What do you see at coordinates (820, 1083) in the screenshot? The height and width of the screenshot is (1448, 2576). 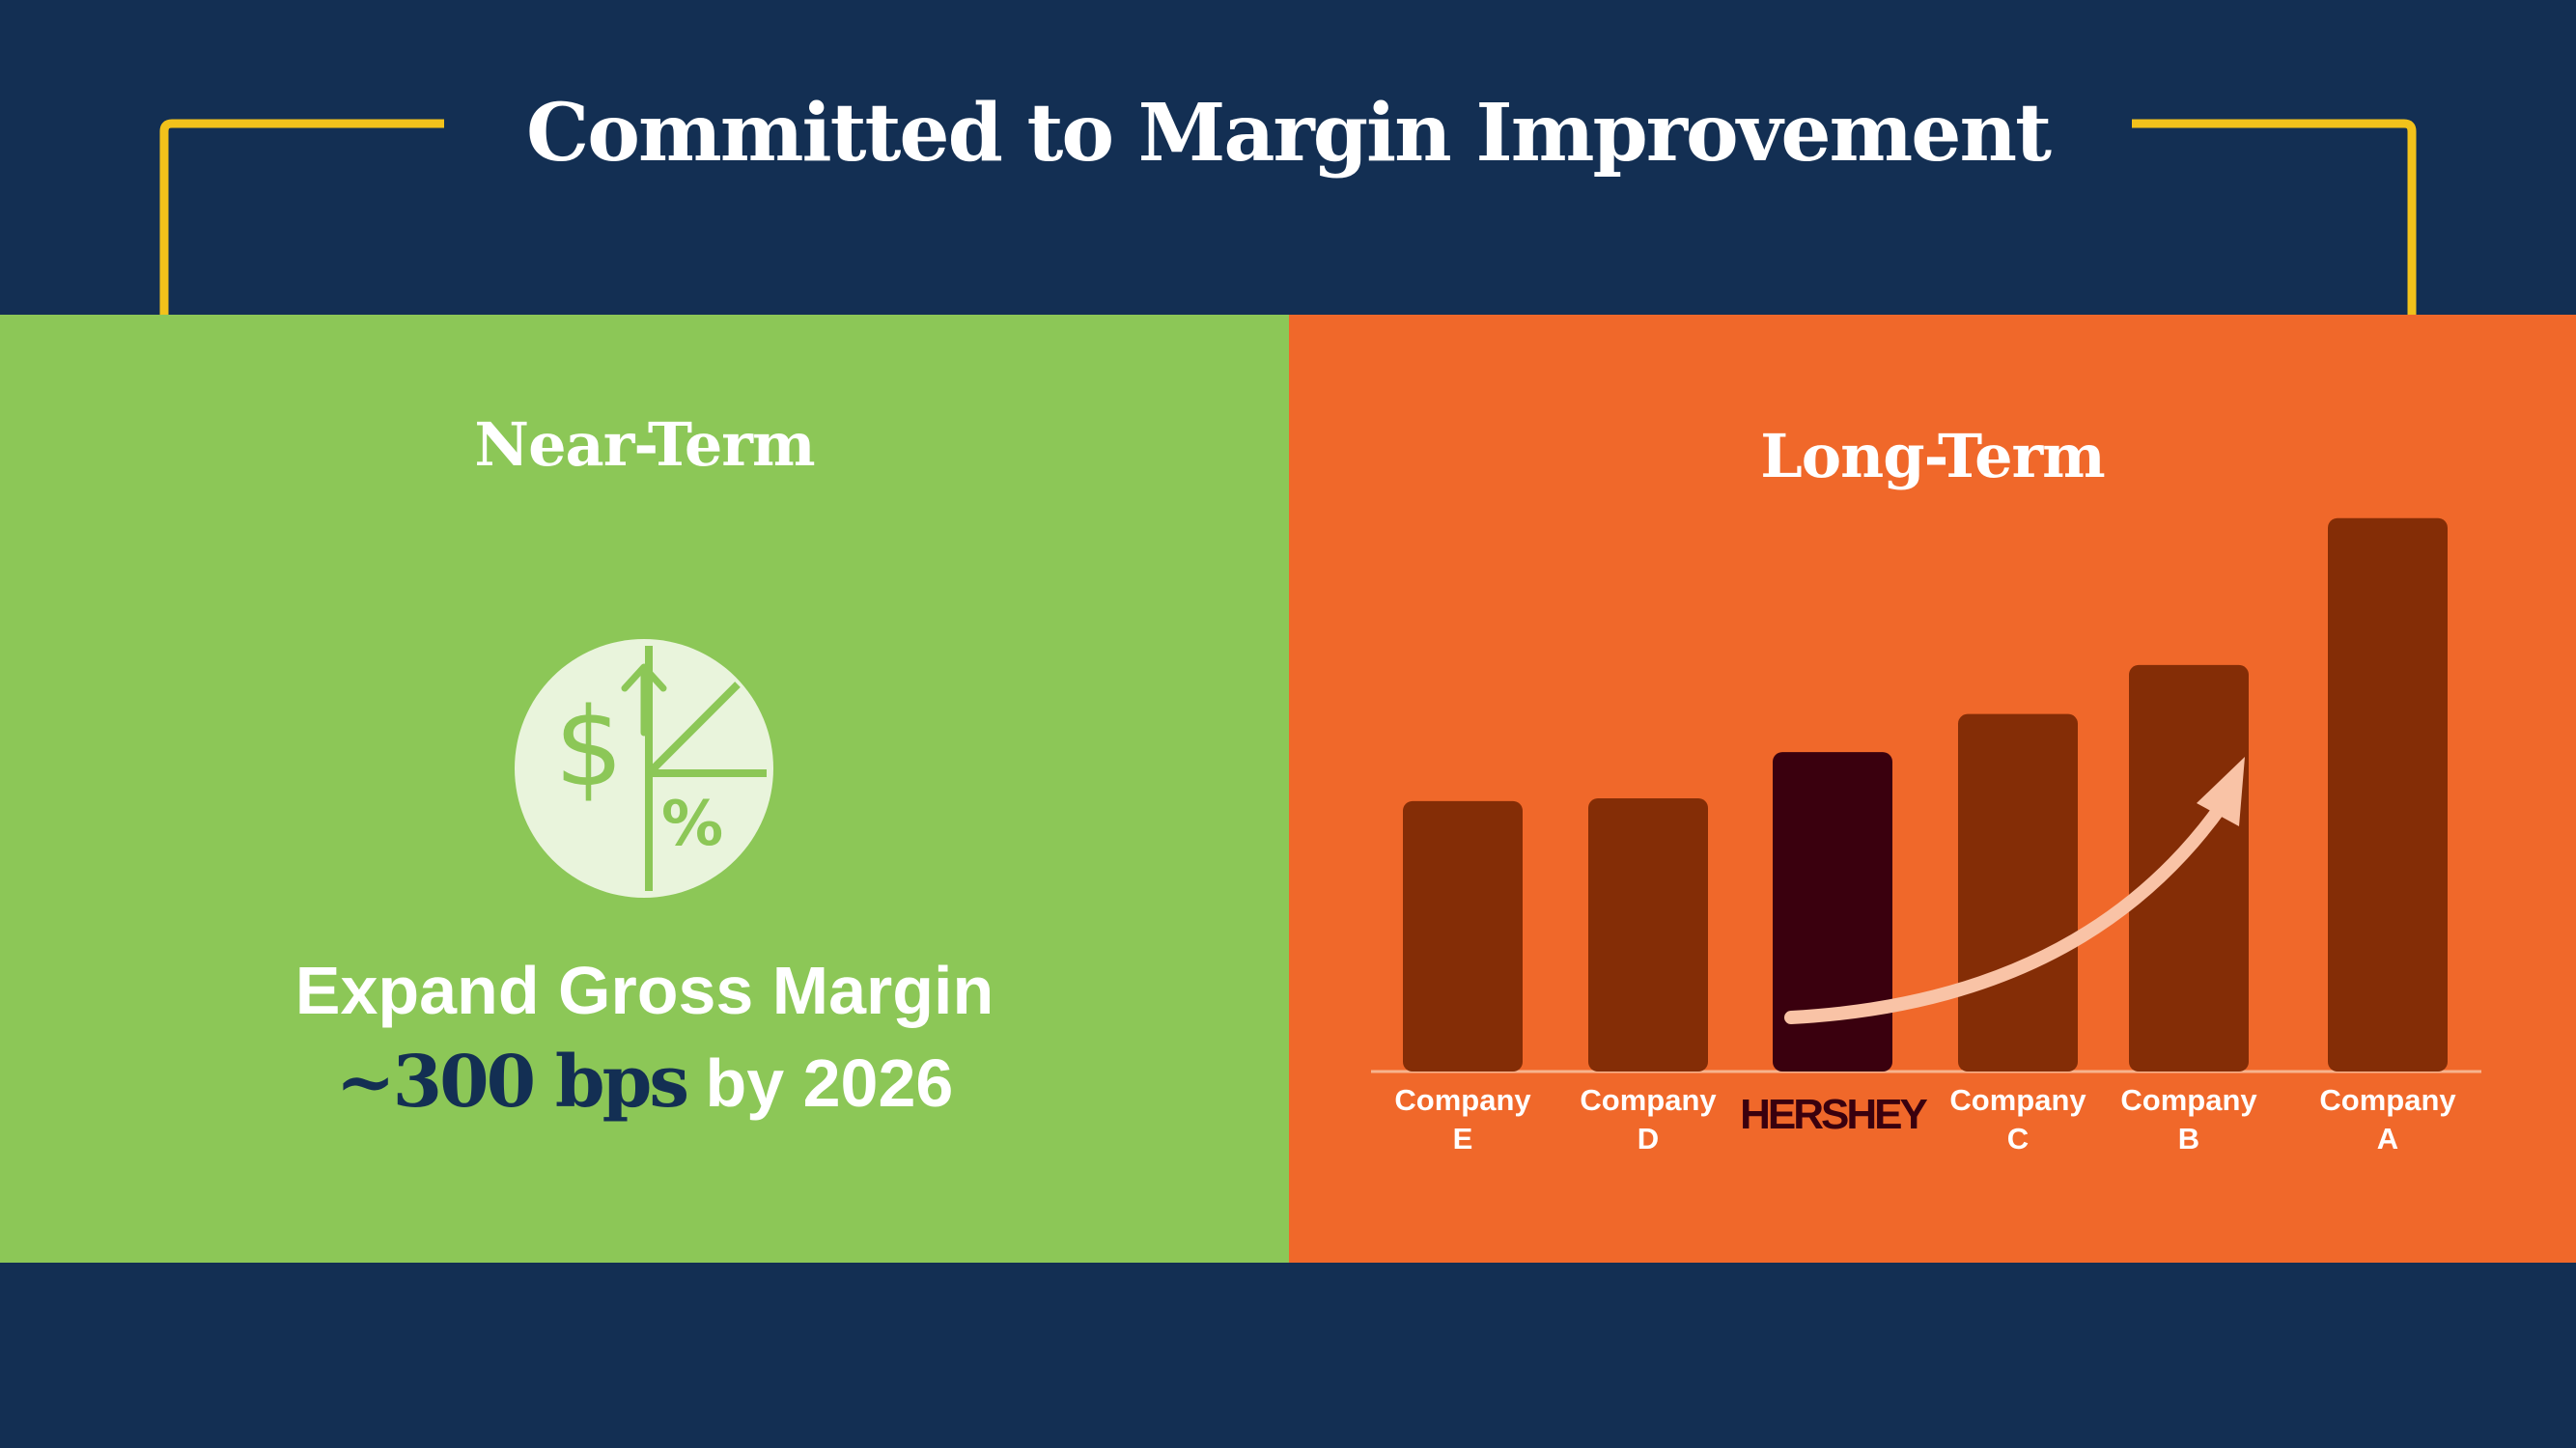 I see `goal-year: by 2026` at bounding box center [820, 1083].